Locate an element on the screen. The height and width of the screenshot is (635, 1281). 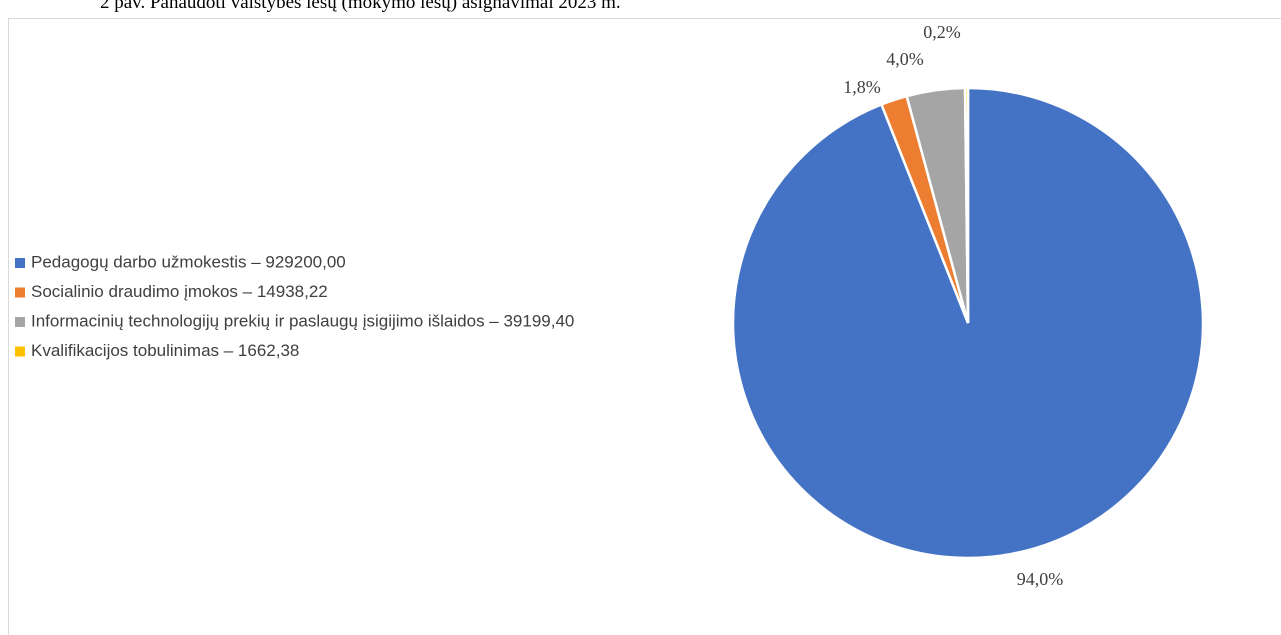
data-label: 94,0% is located at coordinates (1040, 579).